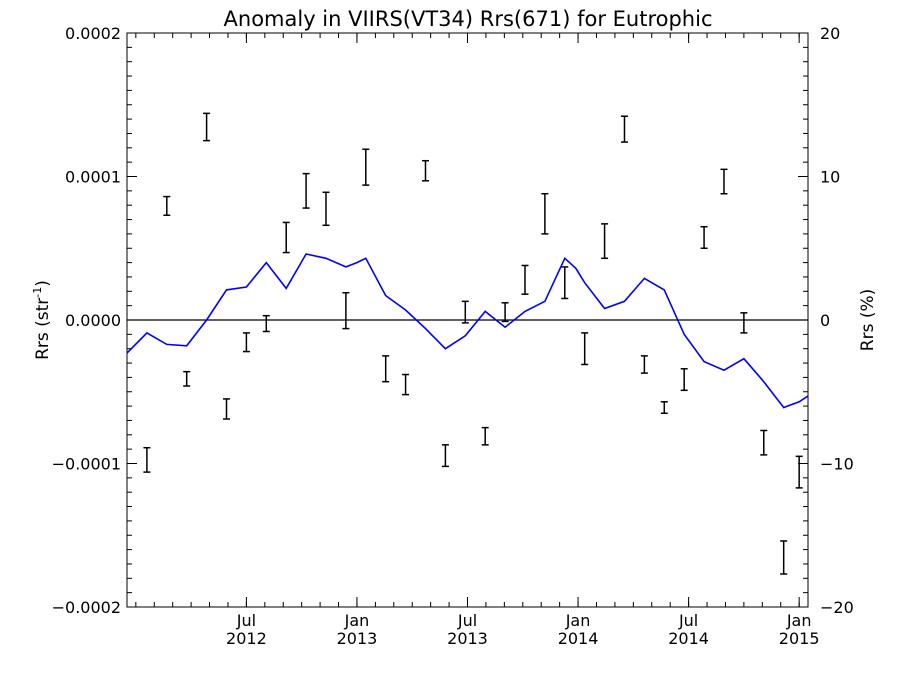 Image resolution: width=900 pixels, height=675 pixels. What do you see at coordinates (837, 607) in the screenshot?
I see `right-tick-label: −20` at bounding box center [837, 607].